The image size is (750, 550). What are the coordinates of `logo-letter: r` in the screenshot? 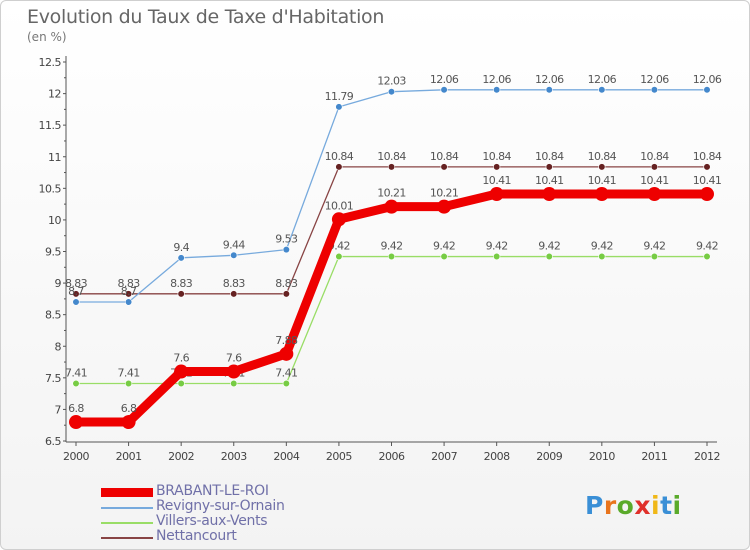 It's located at (610, 505).